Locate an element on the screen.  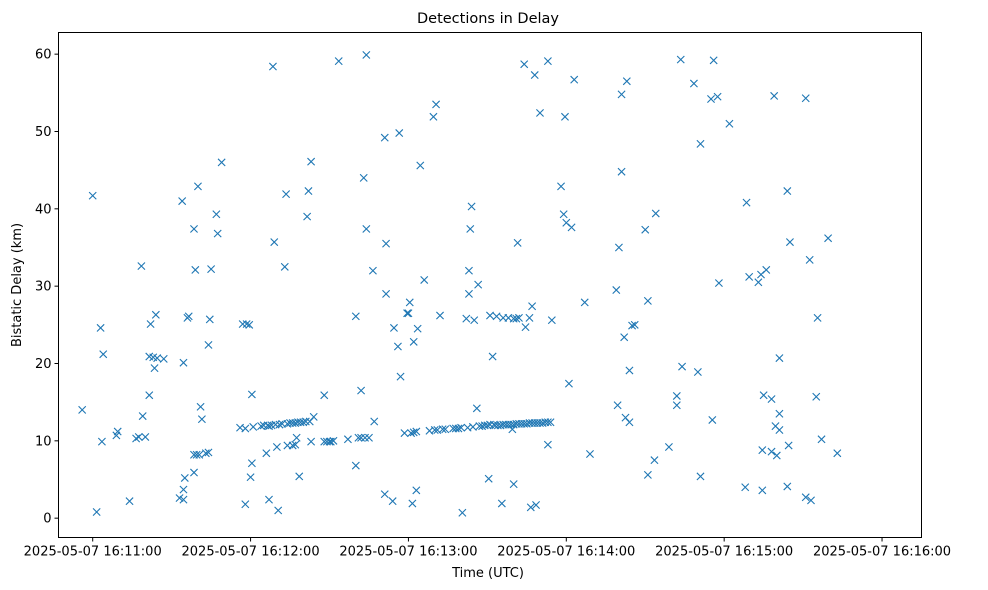
x-axis-label: Time (UTC) is located at coordinates (487, 573).